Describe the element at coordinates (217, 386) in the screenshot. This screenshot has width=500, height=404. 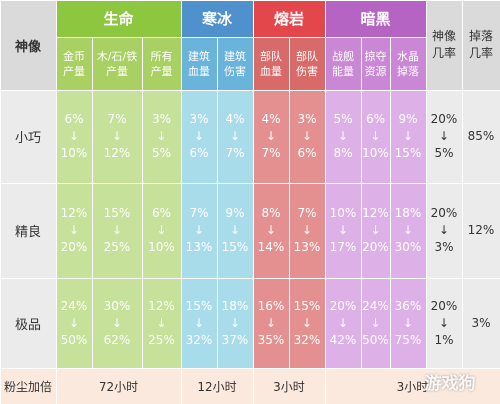
I see `footer-duration: 12小时` at that location.